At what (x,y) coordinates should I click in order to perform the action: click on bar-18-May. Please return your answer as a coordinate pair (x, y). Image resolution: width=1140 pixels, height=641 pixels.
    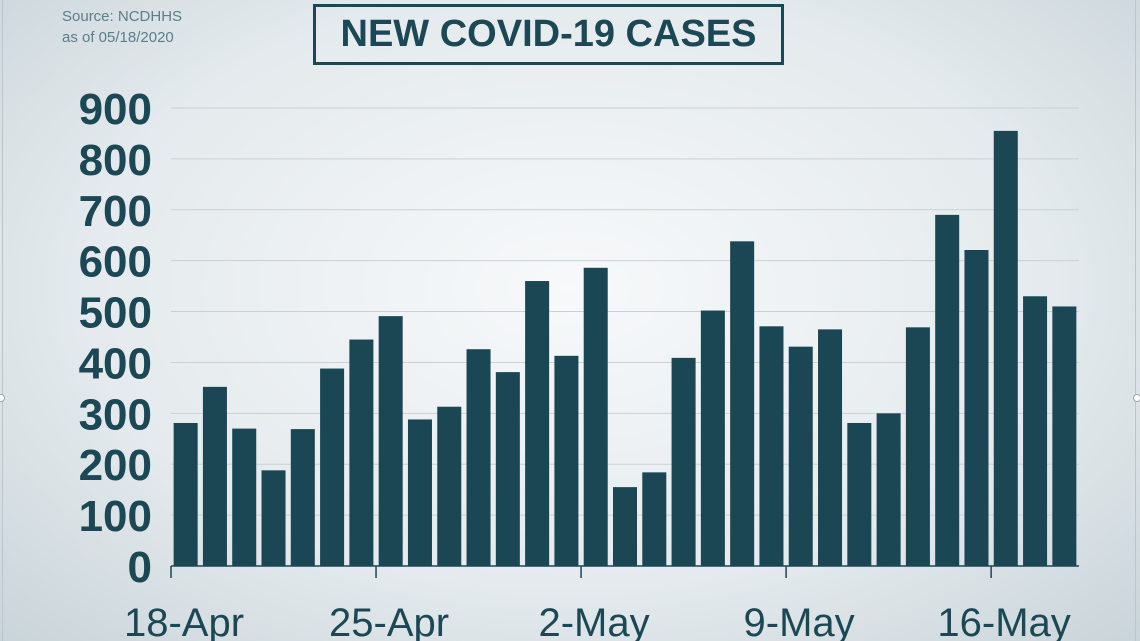
    Looking at the image, I should click on (1064, 436).